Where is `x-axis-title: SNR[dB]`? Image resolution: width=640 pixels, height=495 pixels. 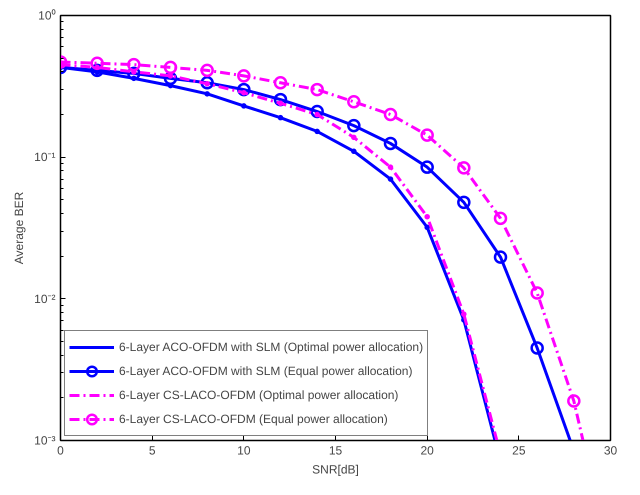
x-axis-title: SNR[dB] is located at coordinates (335, 469).